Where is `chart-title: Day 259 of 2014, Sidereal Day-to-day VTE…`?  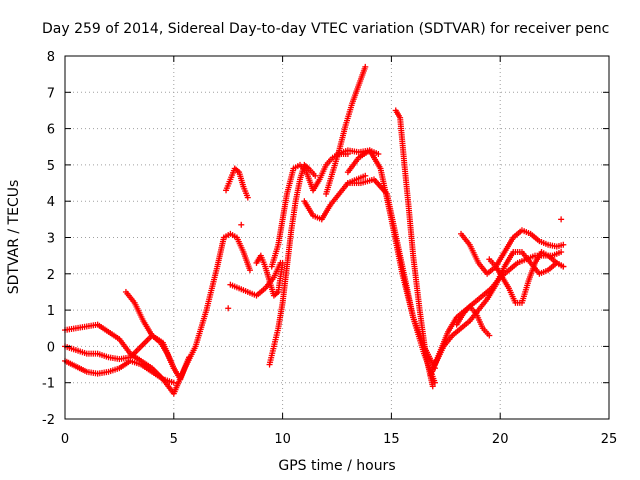
chart-title: Day 259 of 2014, Sidereal Day-to-day VTE… is located at coordinates (325, 29).